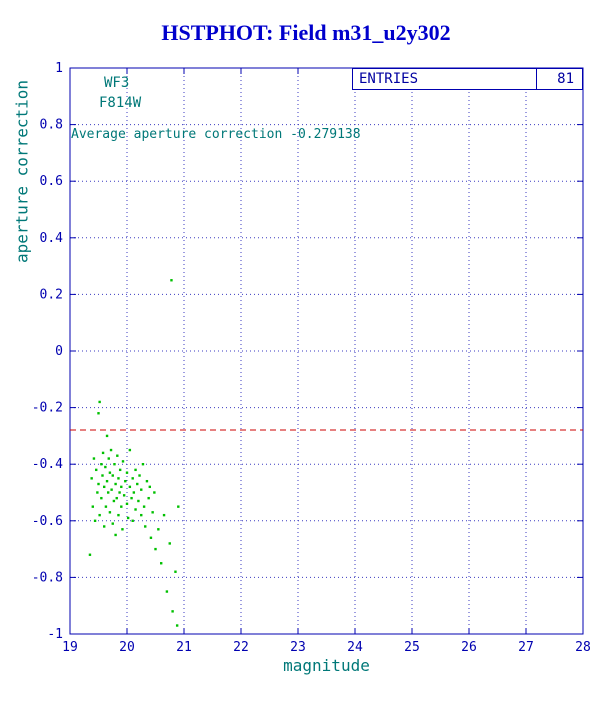  Describe the element at coordinates (467, 79) in the screenshot. I see `entries-stats-box: ENTRIES 81` at that location.